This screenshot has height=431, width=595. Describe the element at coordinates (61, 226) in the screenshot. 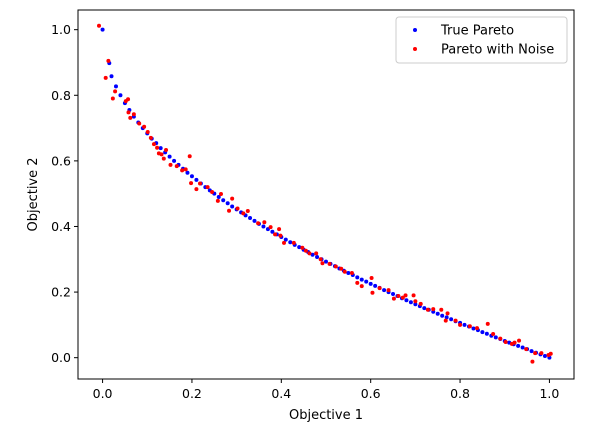

I see `y-tick-label-2: 0.4` at that location.